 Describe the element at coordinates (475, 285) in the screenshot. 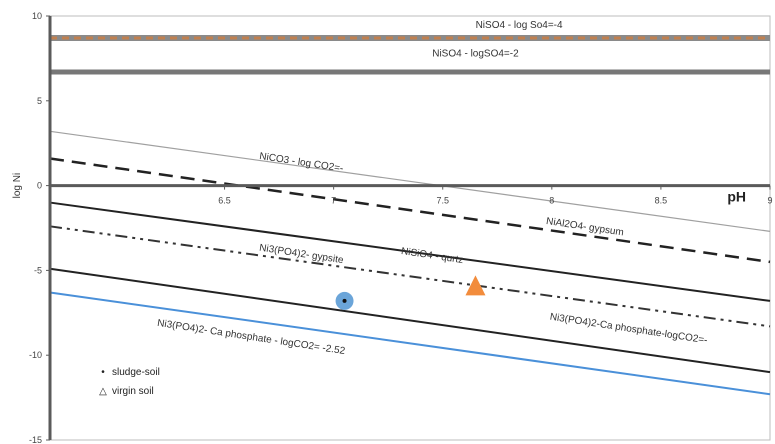

I see `point-virgin-soil` at that location.